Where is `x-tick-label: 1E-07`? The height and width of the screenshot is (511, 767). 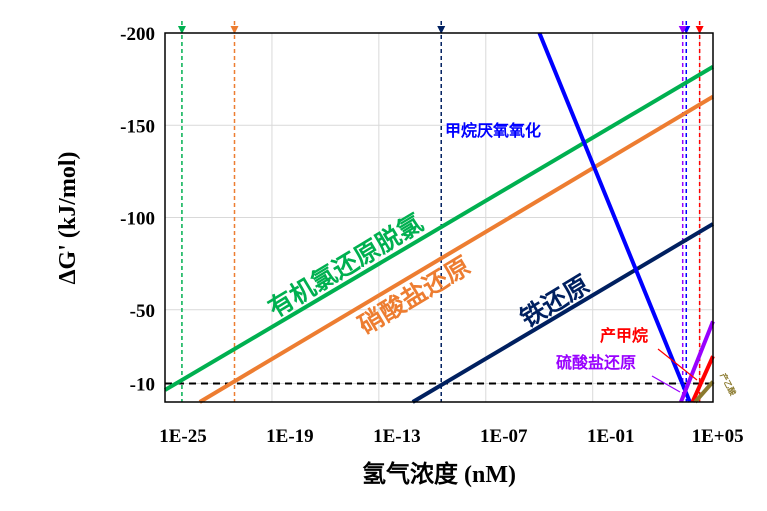
x-tick-label: 1E-07 is located at coordinates (504, 436).